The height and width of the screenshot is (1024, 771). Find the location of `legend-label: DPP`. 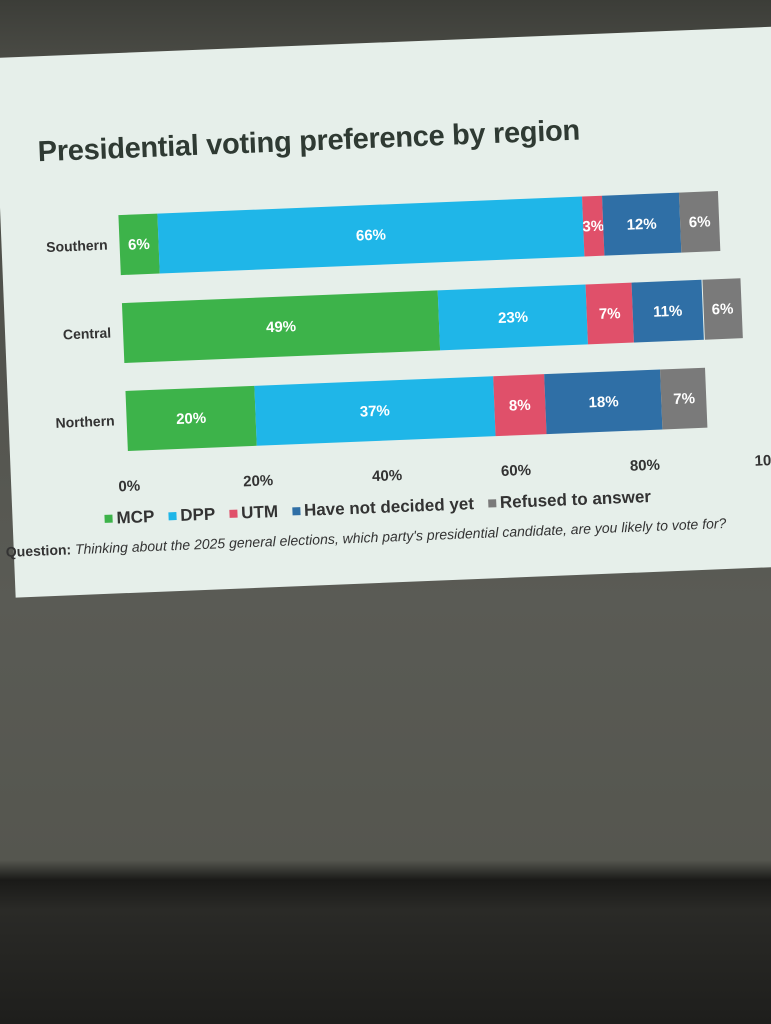

legend-label: DPP is located at coordinates (197, 514).